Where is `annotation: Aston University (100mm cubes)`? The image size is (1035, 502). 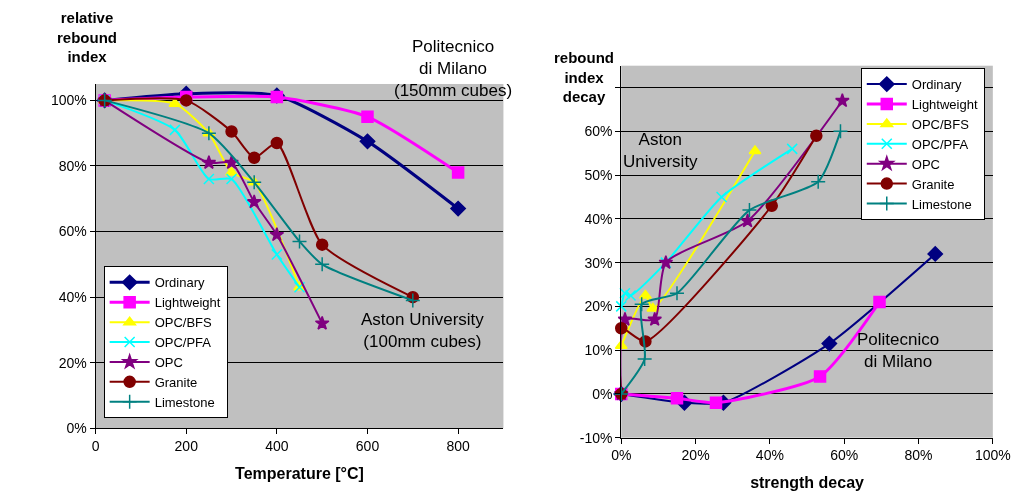 annotation: Aston University (100mm cubes) is located at coordinates (423, 331).